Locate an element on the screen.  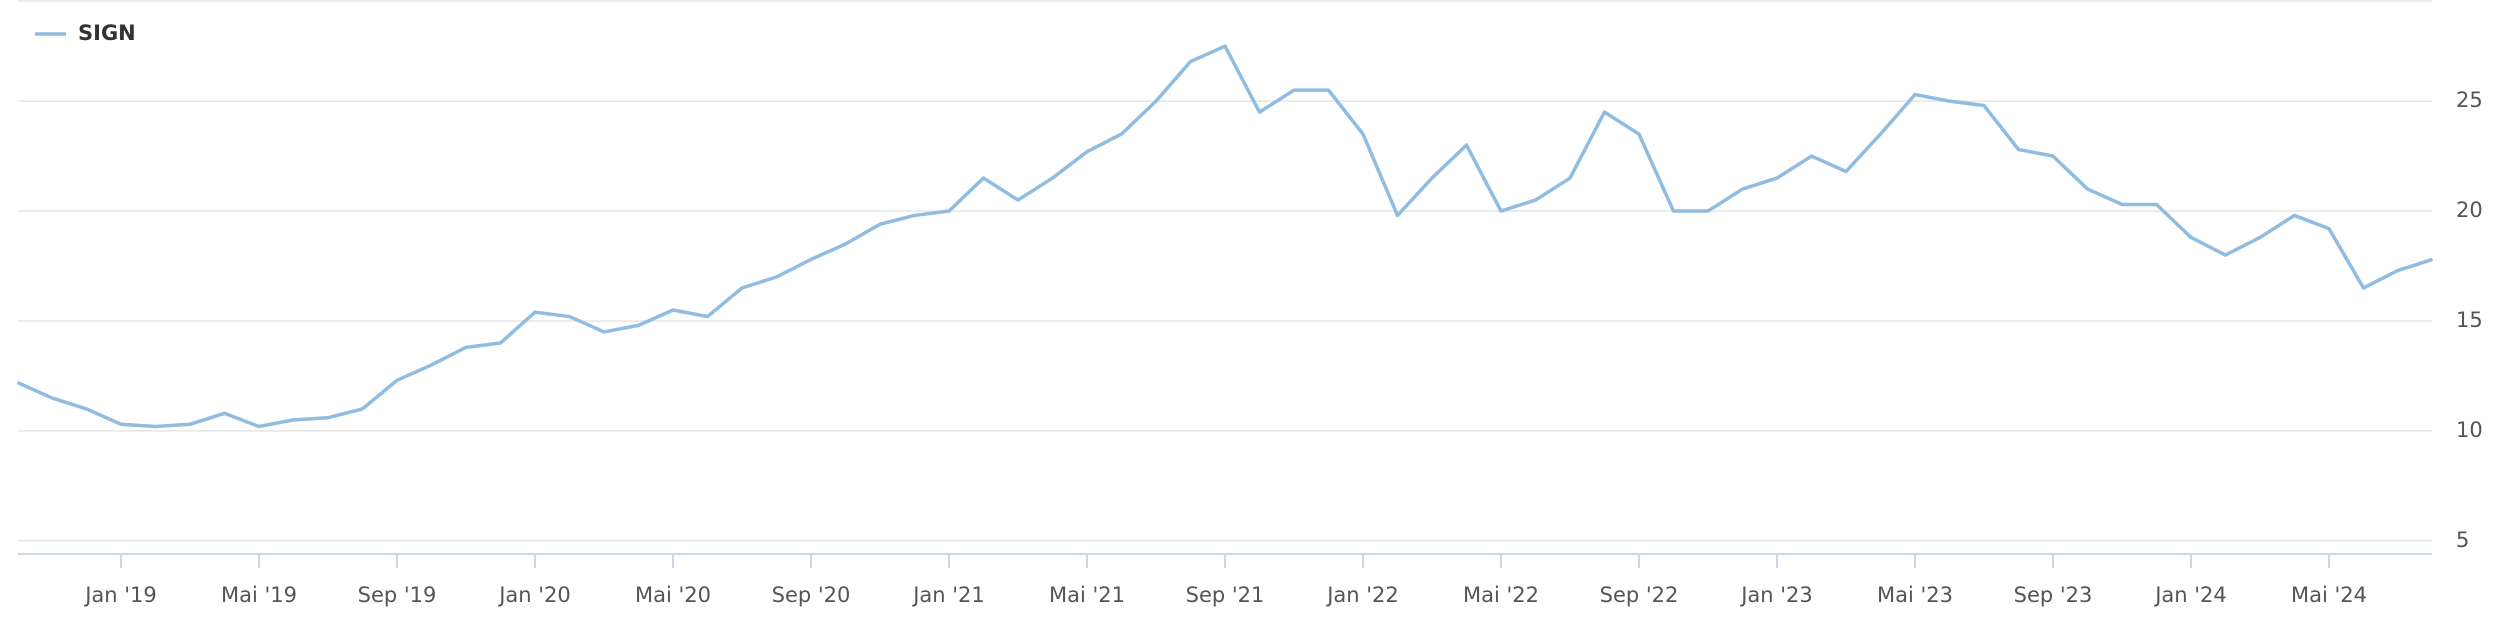
x-tick-label: Sep '22 is located at coordinates (1639, 595).